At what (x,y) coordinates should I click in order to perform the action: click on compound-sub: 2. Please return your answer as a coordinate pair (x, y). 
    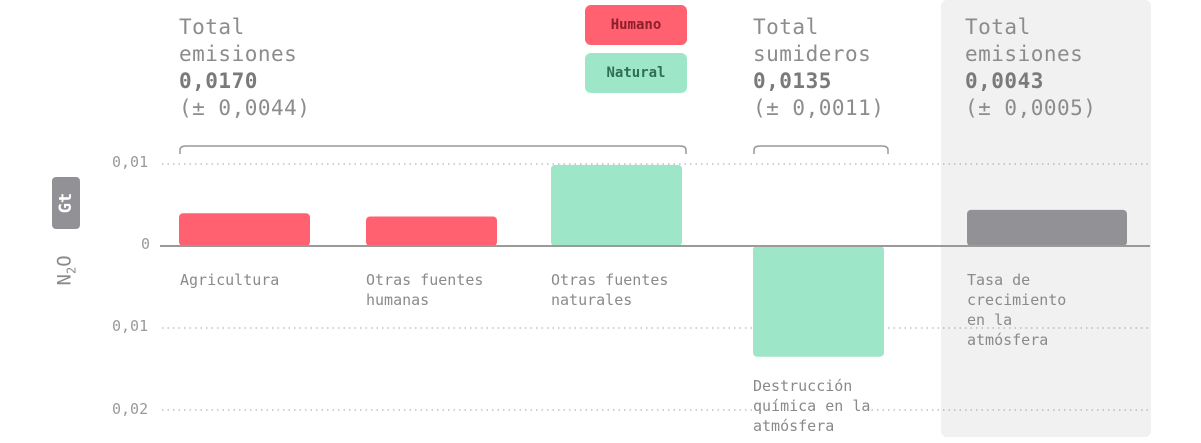
    Looking at the image, I should click on (71, 270).